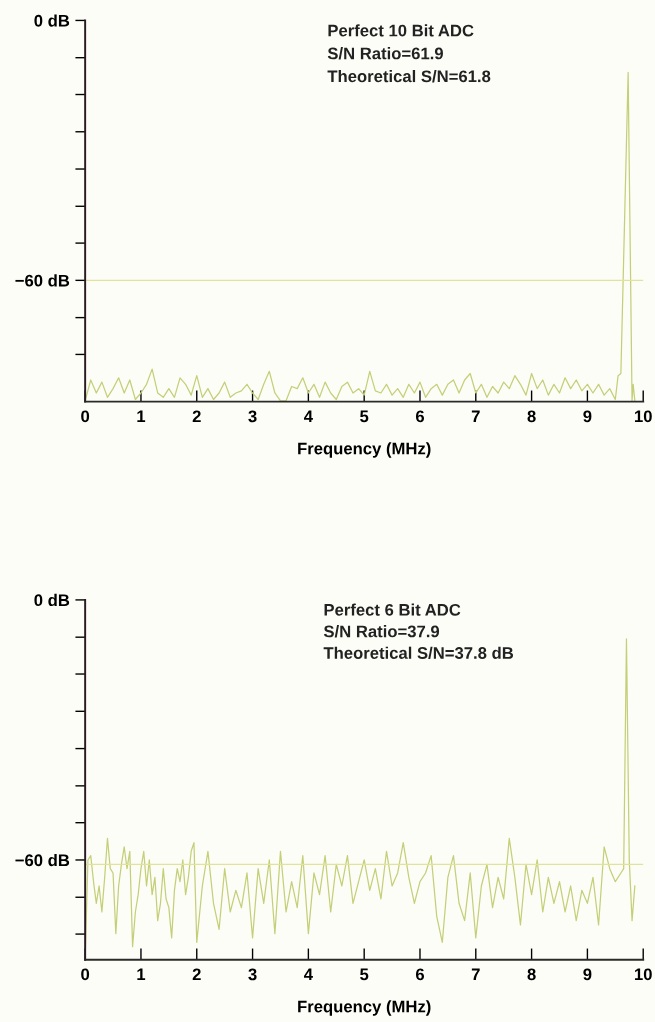  Describe the element at coordinates (401, 30) in the screenshot. I see `annotation: Perfect 10 Bit ADC` at that location.